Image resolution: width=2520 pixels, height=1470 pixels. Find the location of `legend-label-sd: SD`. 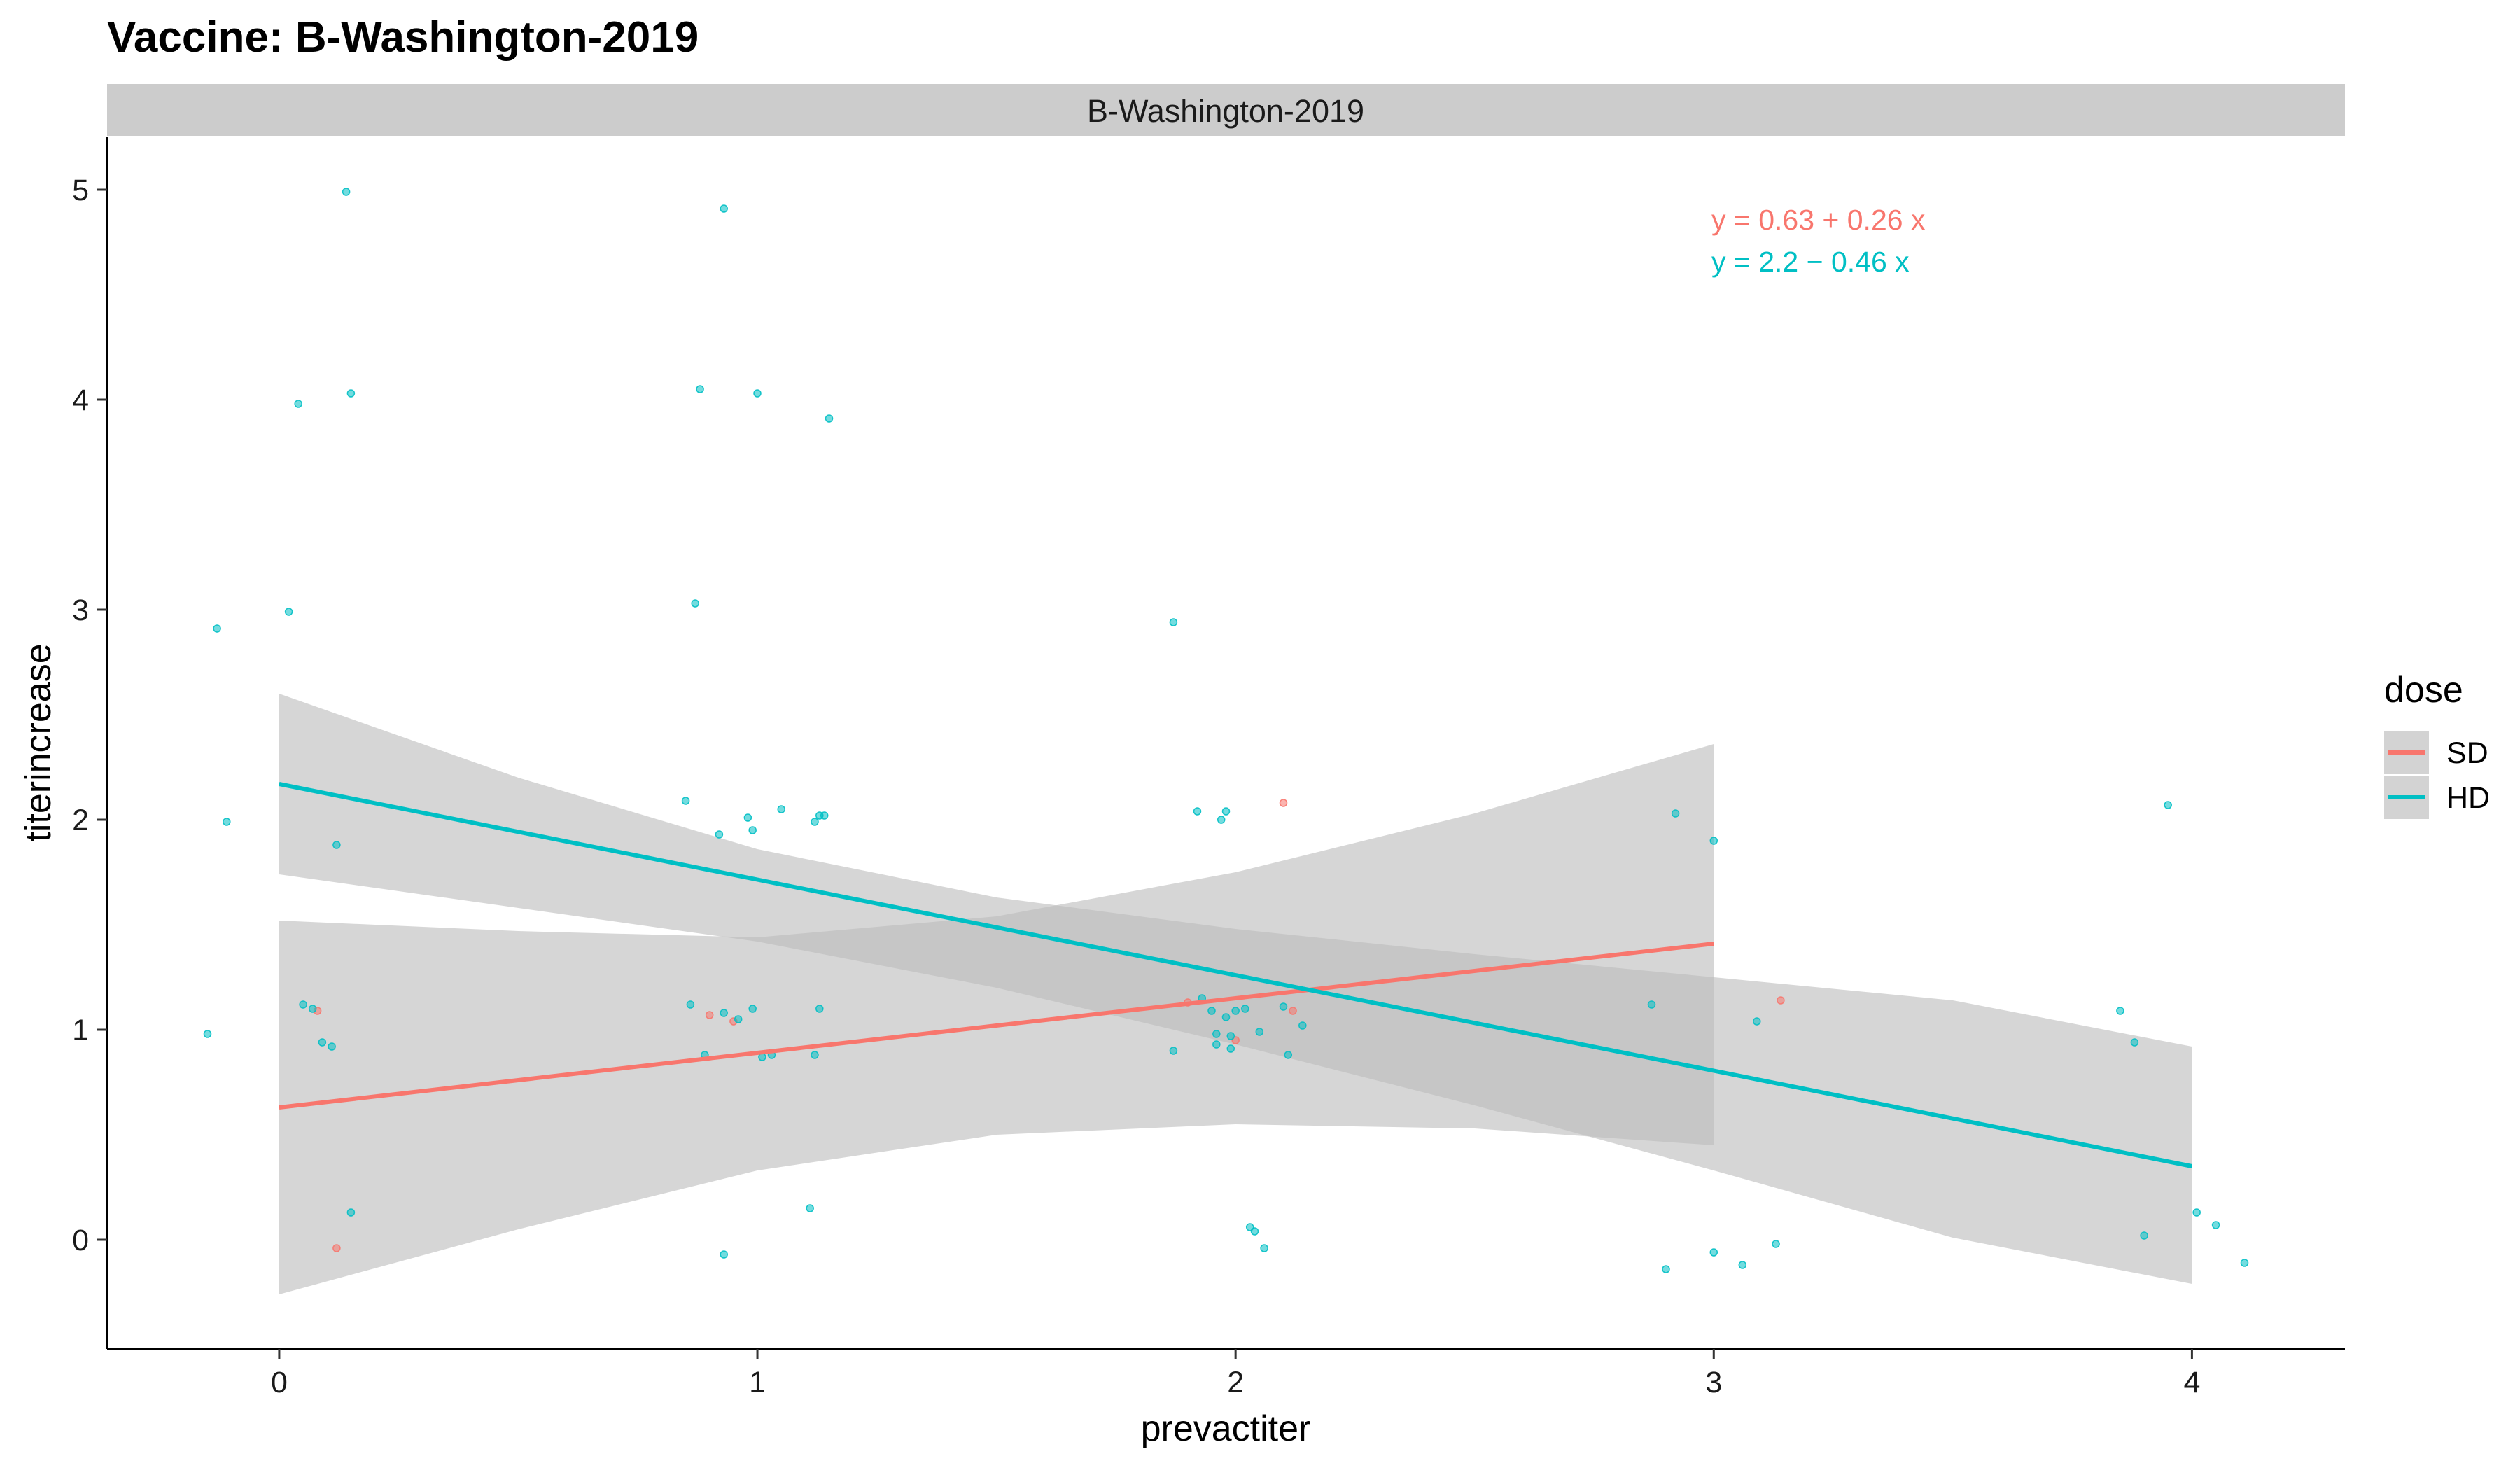

legend-label-sd: SD is located at coordinates (2467, 753).